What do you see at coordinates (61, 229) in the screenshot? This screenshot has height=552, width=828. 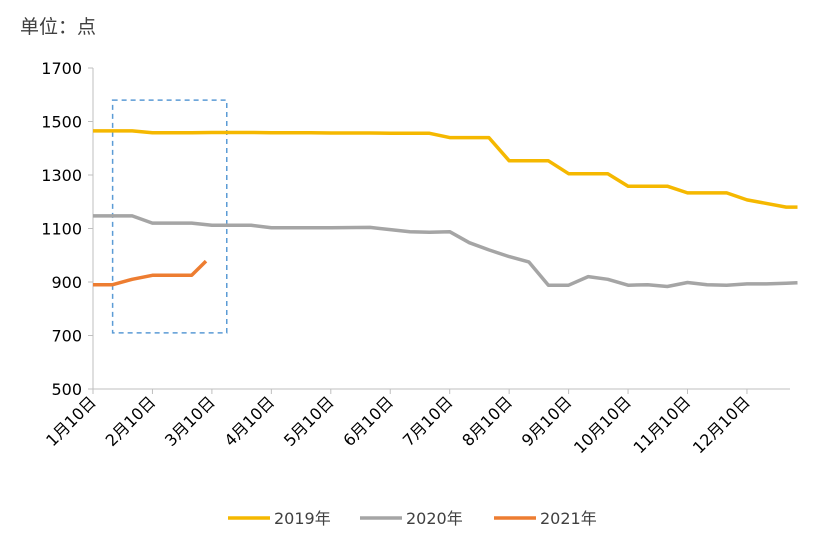 I see `y-tick-label: 1100` at bounding box center [61, 229].